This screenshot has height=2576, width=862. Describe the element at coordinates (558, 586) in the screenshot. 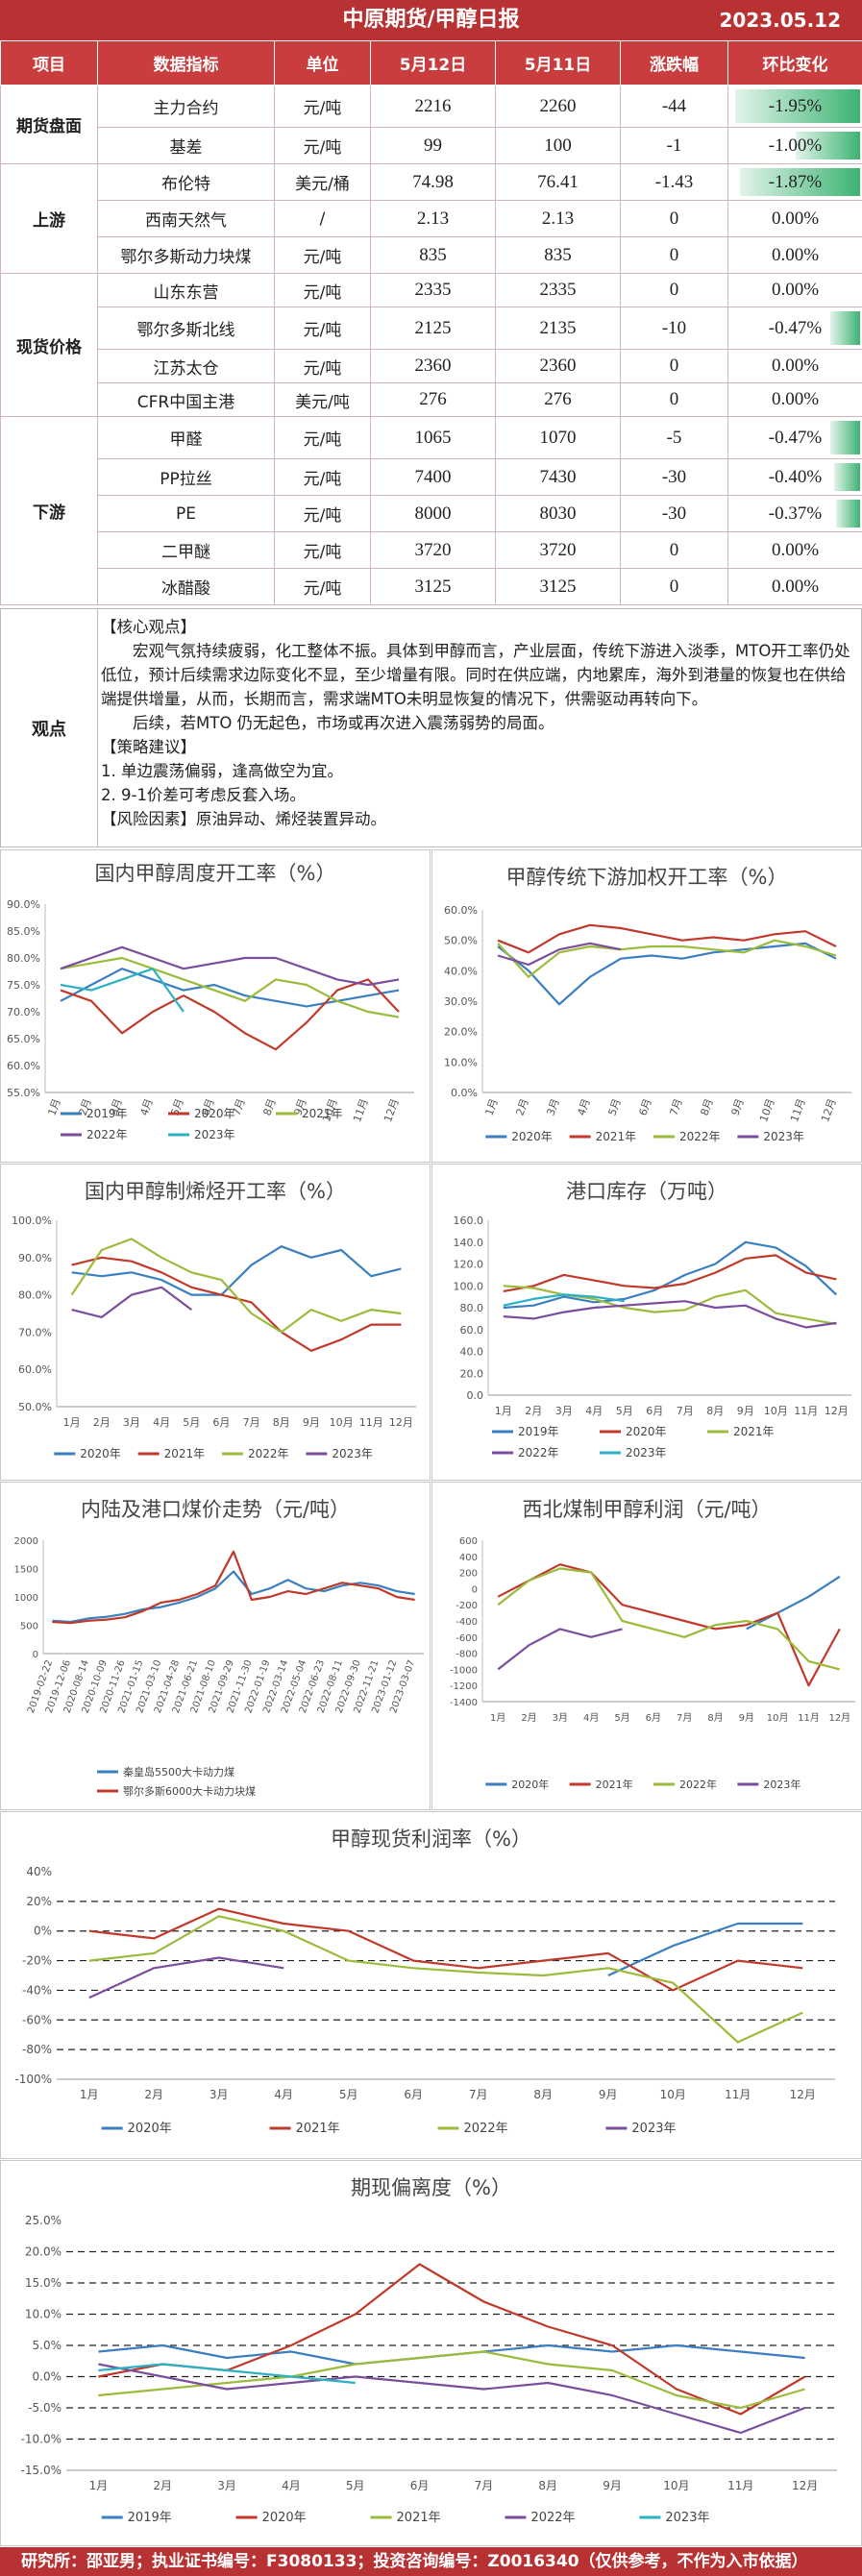

I see `value-cell: 3125` at that location.